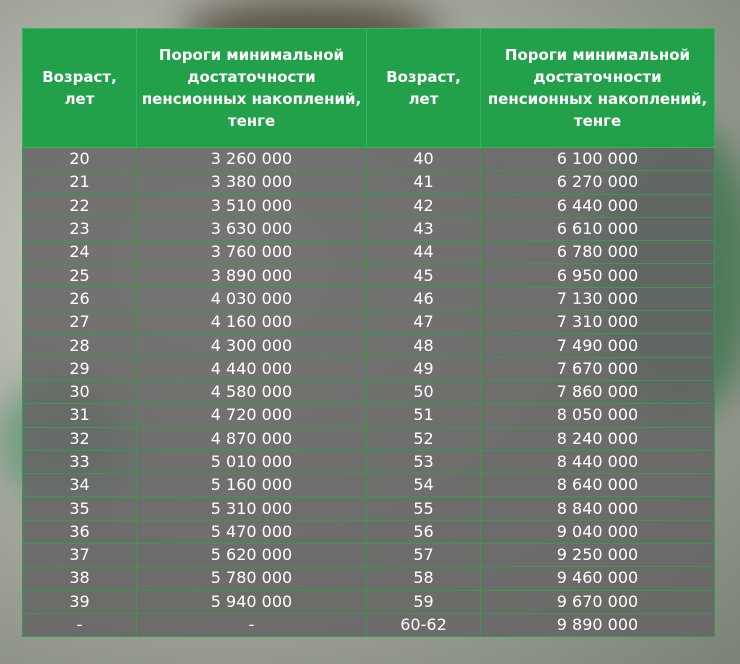 The image size is (740, 664). What do you see at coordinates (597, 368) in the screenshot?
I see `amount-cell: 7 670 000` at bounding box center [597, 368].